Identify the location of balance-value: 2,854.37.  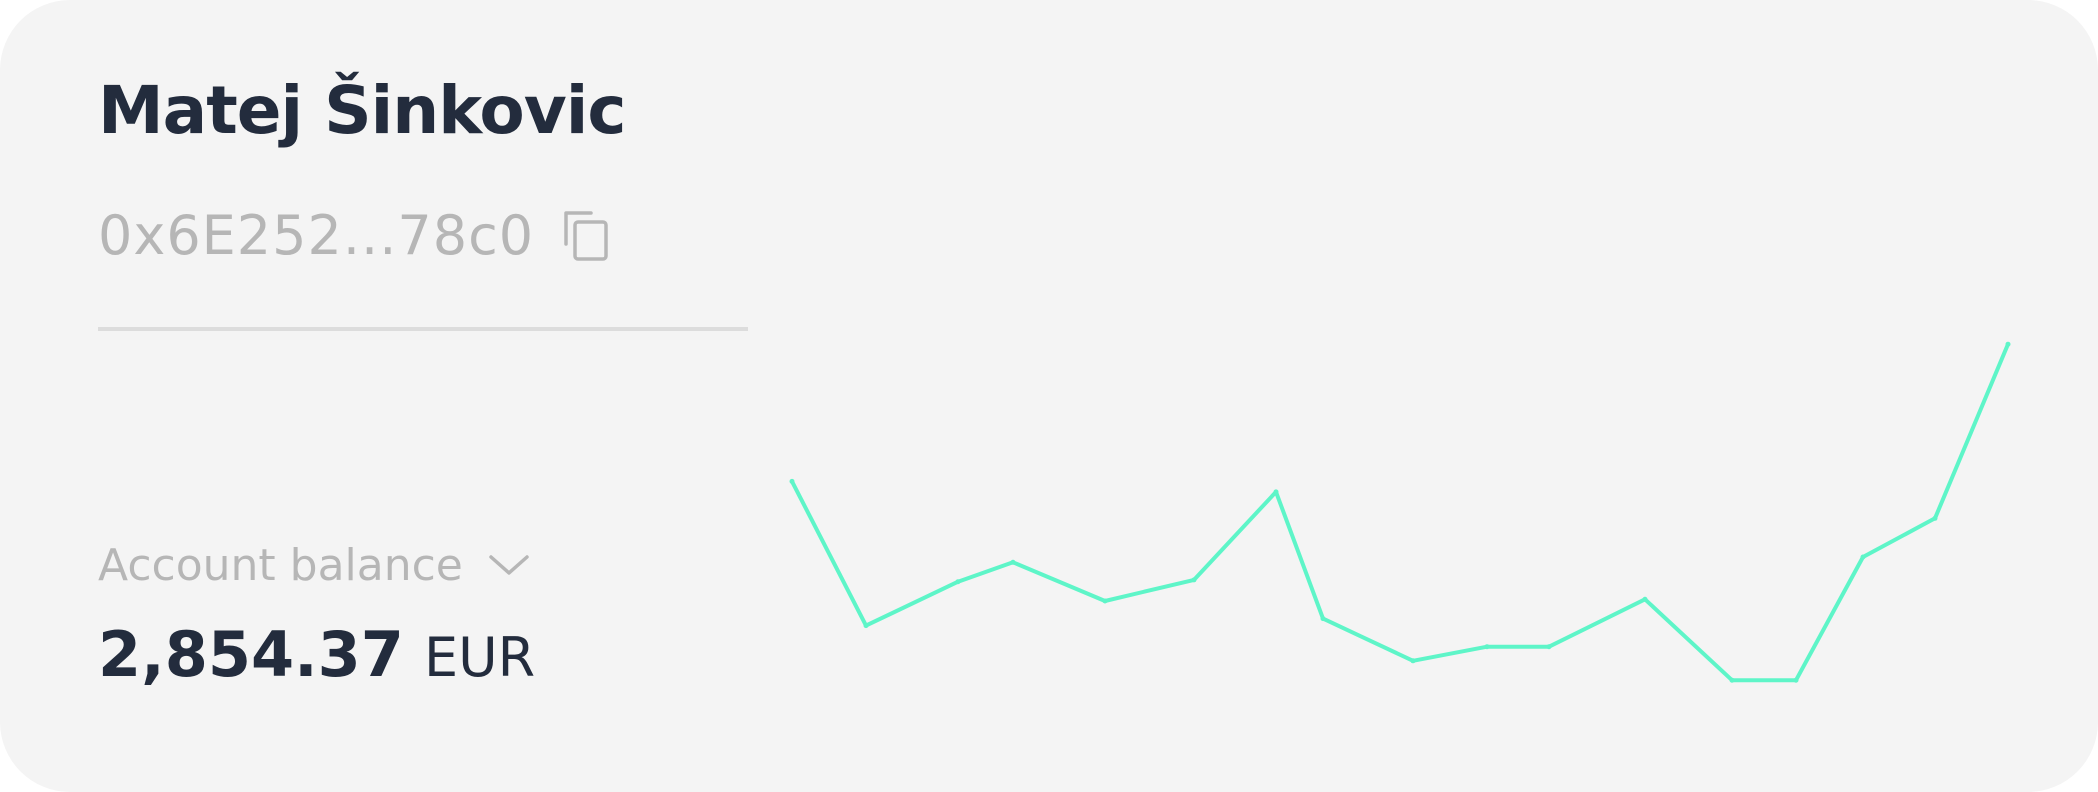
(251, 654).